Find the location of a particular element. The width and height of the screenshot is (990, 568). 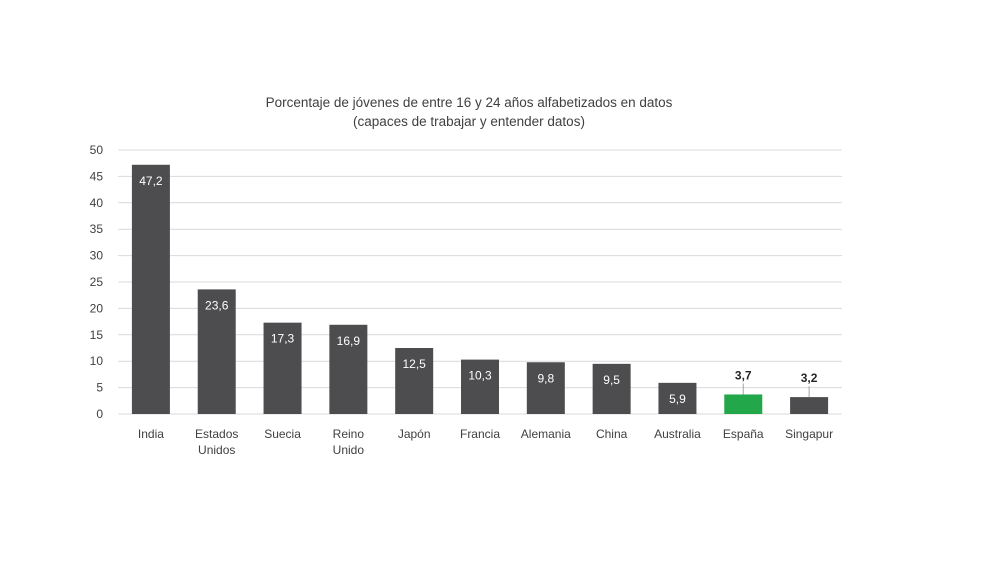

y-tick-label: 40 is located at coordinates (97, 203).